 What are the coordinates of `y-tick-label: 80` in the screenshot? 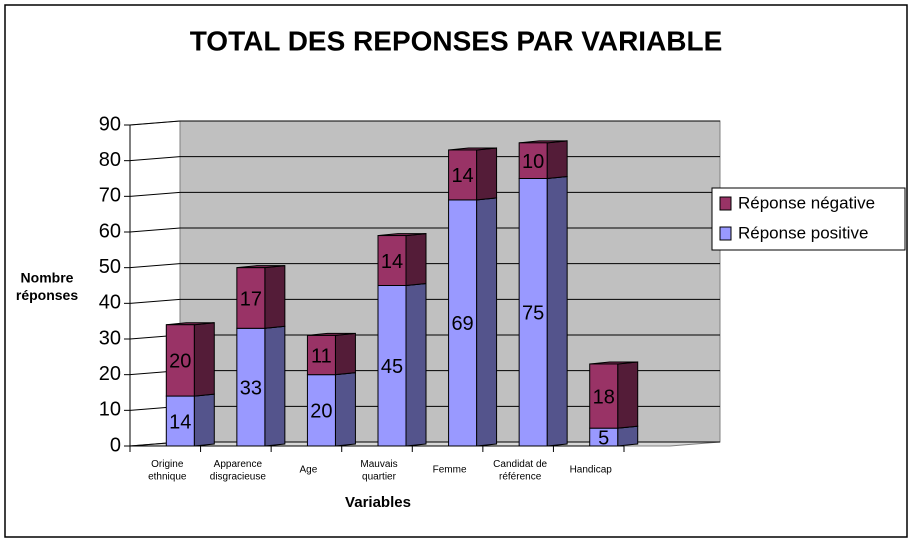 It's located at (110, 160).